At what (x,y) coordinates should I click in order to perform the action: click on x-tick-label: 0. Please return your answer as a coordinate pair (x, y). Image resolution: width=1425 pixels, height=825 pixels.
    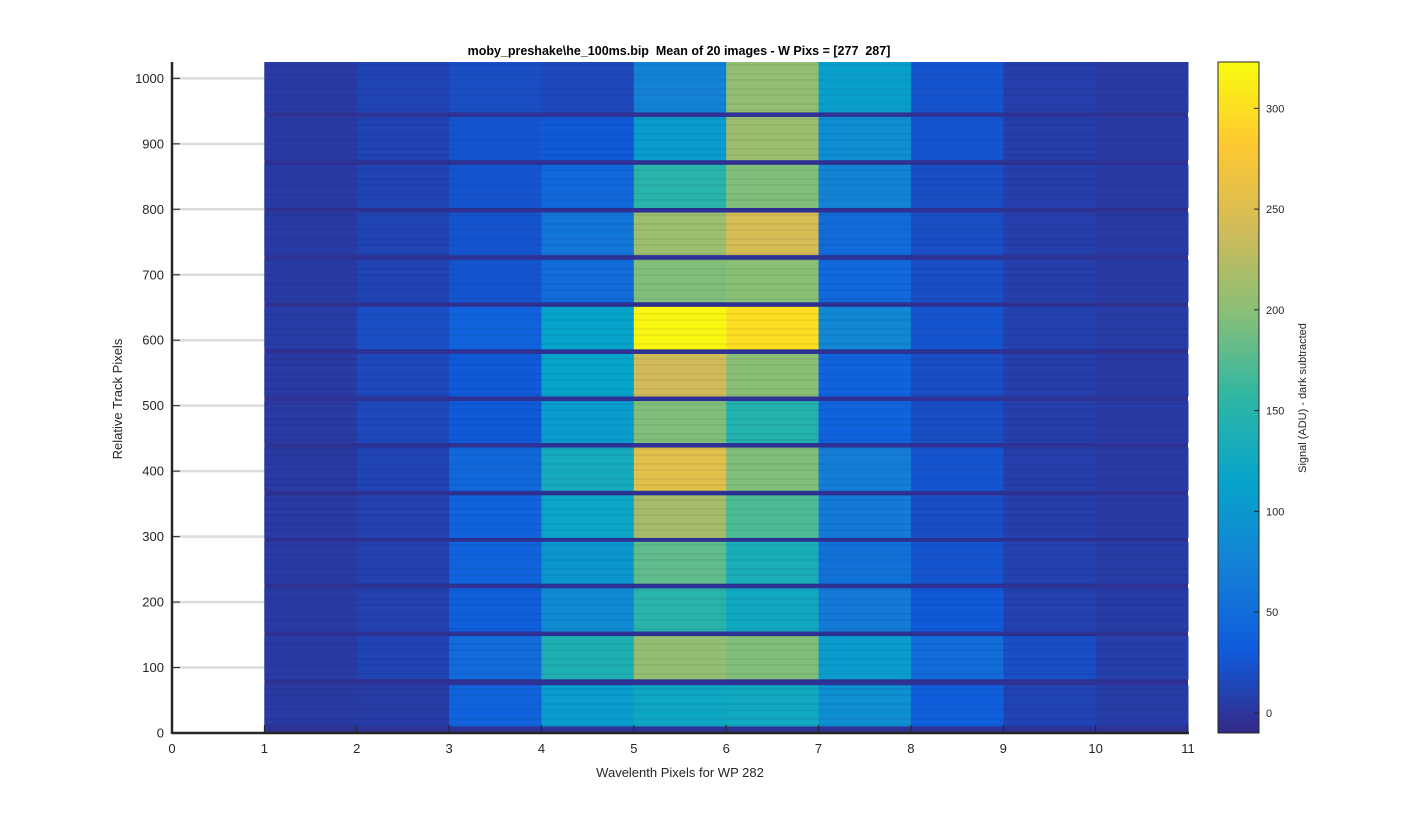
    Looking at the image, I should click on (171, 748).